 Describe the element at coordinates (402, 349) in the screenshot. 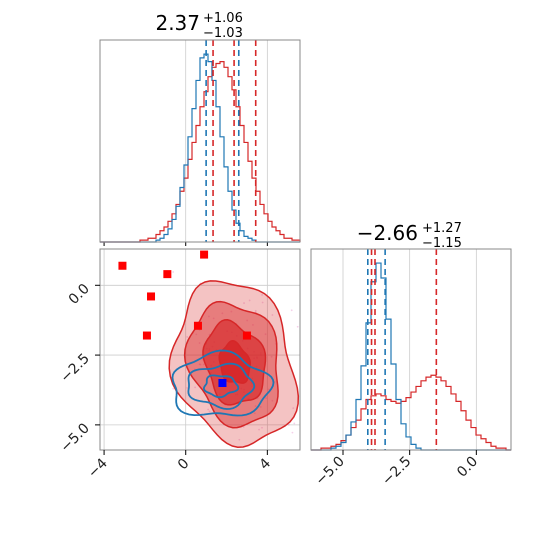

I see `histogram-2-quantile-lines` at that location.